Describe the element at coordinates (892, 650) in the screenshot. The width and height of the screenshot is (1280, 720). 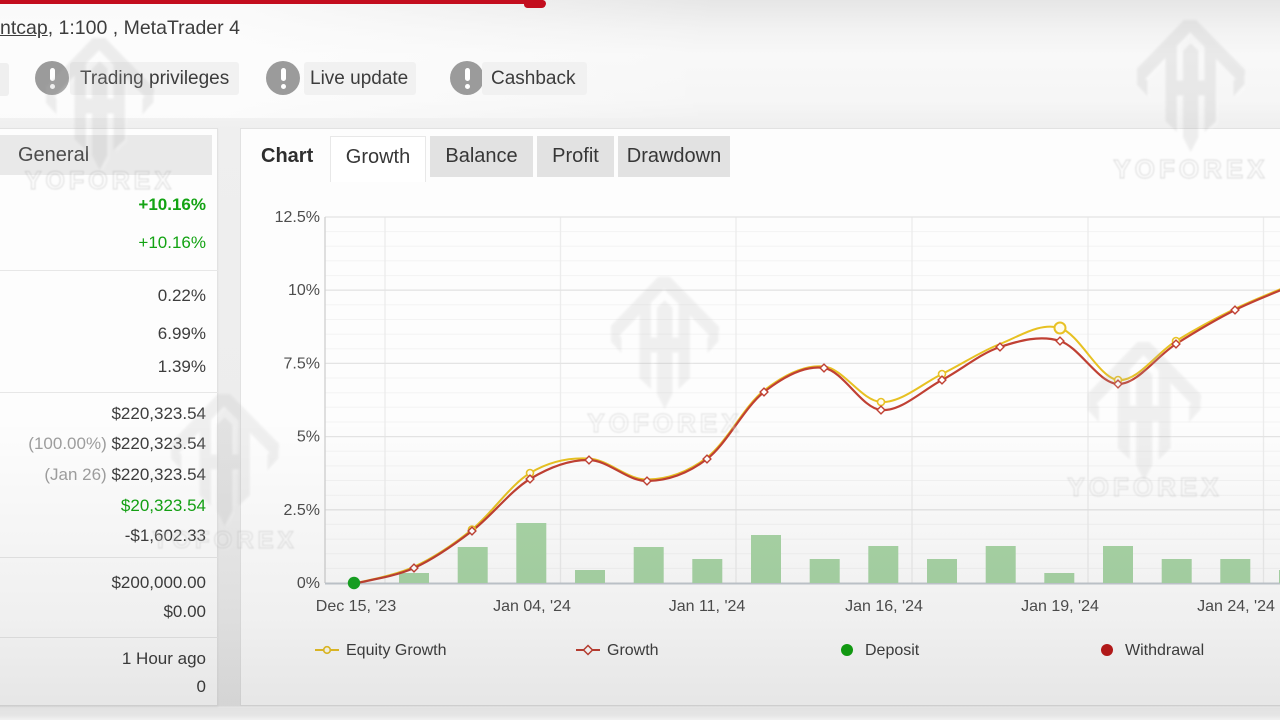
I see `svg-text: Deposit` at that location.